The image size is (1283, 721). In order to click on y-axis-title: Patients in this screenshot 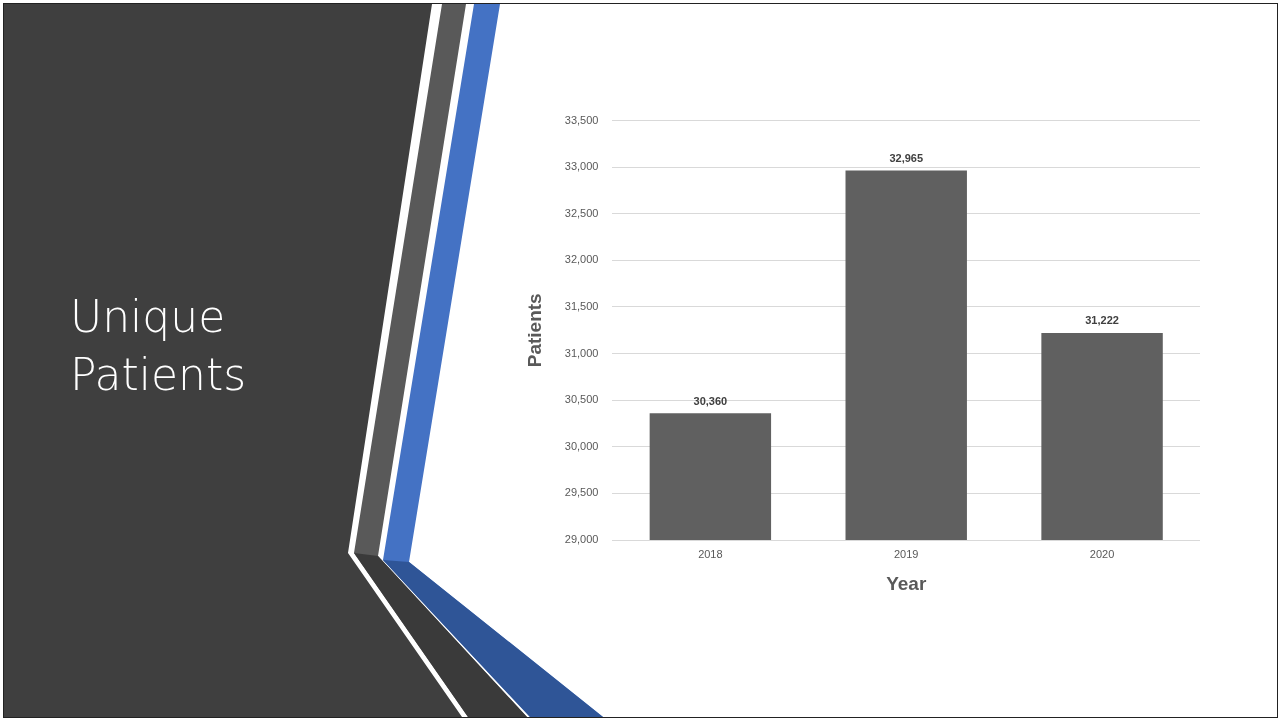, I will do `click(534, 330)`.